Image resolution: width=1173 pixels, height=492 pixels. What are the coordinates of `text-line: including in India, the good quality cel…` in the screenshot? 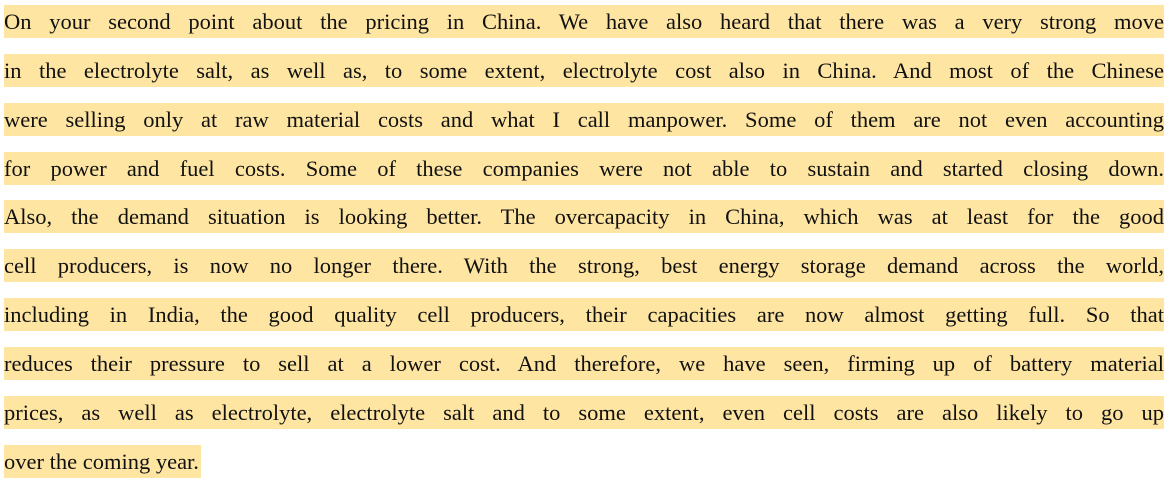 It's located at (584, 314).